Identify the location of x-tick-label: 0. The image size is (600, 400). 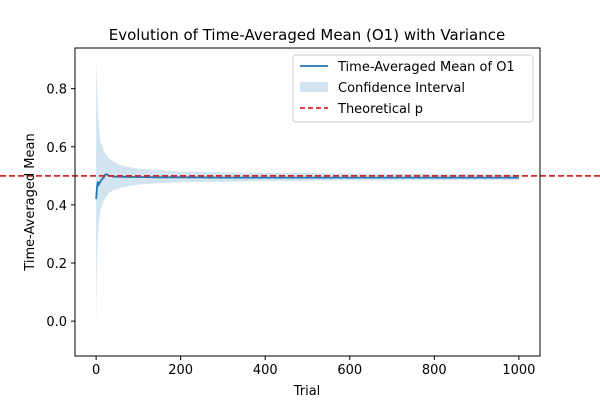
(96, 370).